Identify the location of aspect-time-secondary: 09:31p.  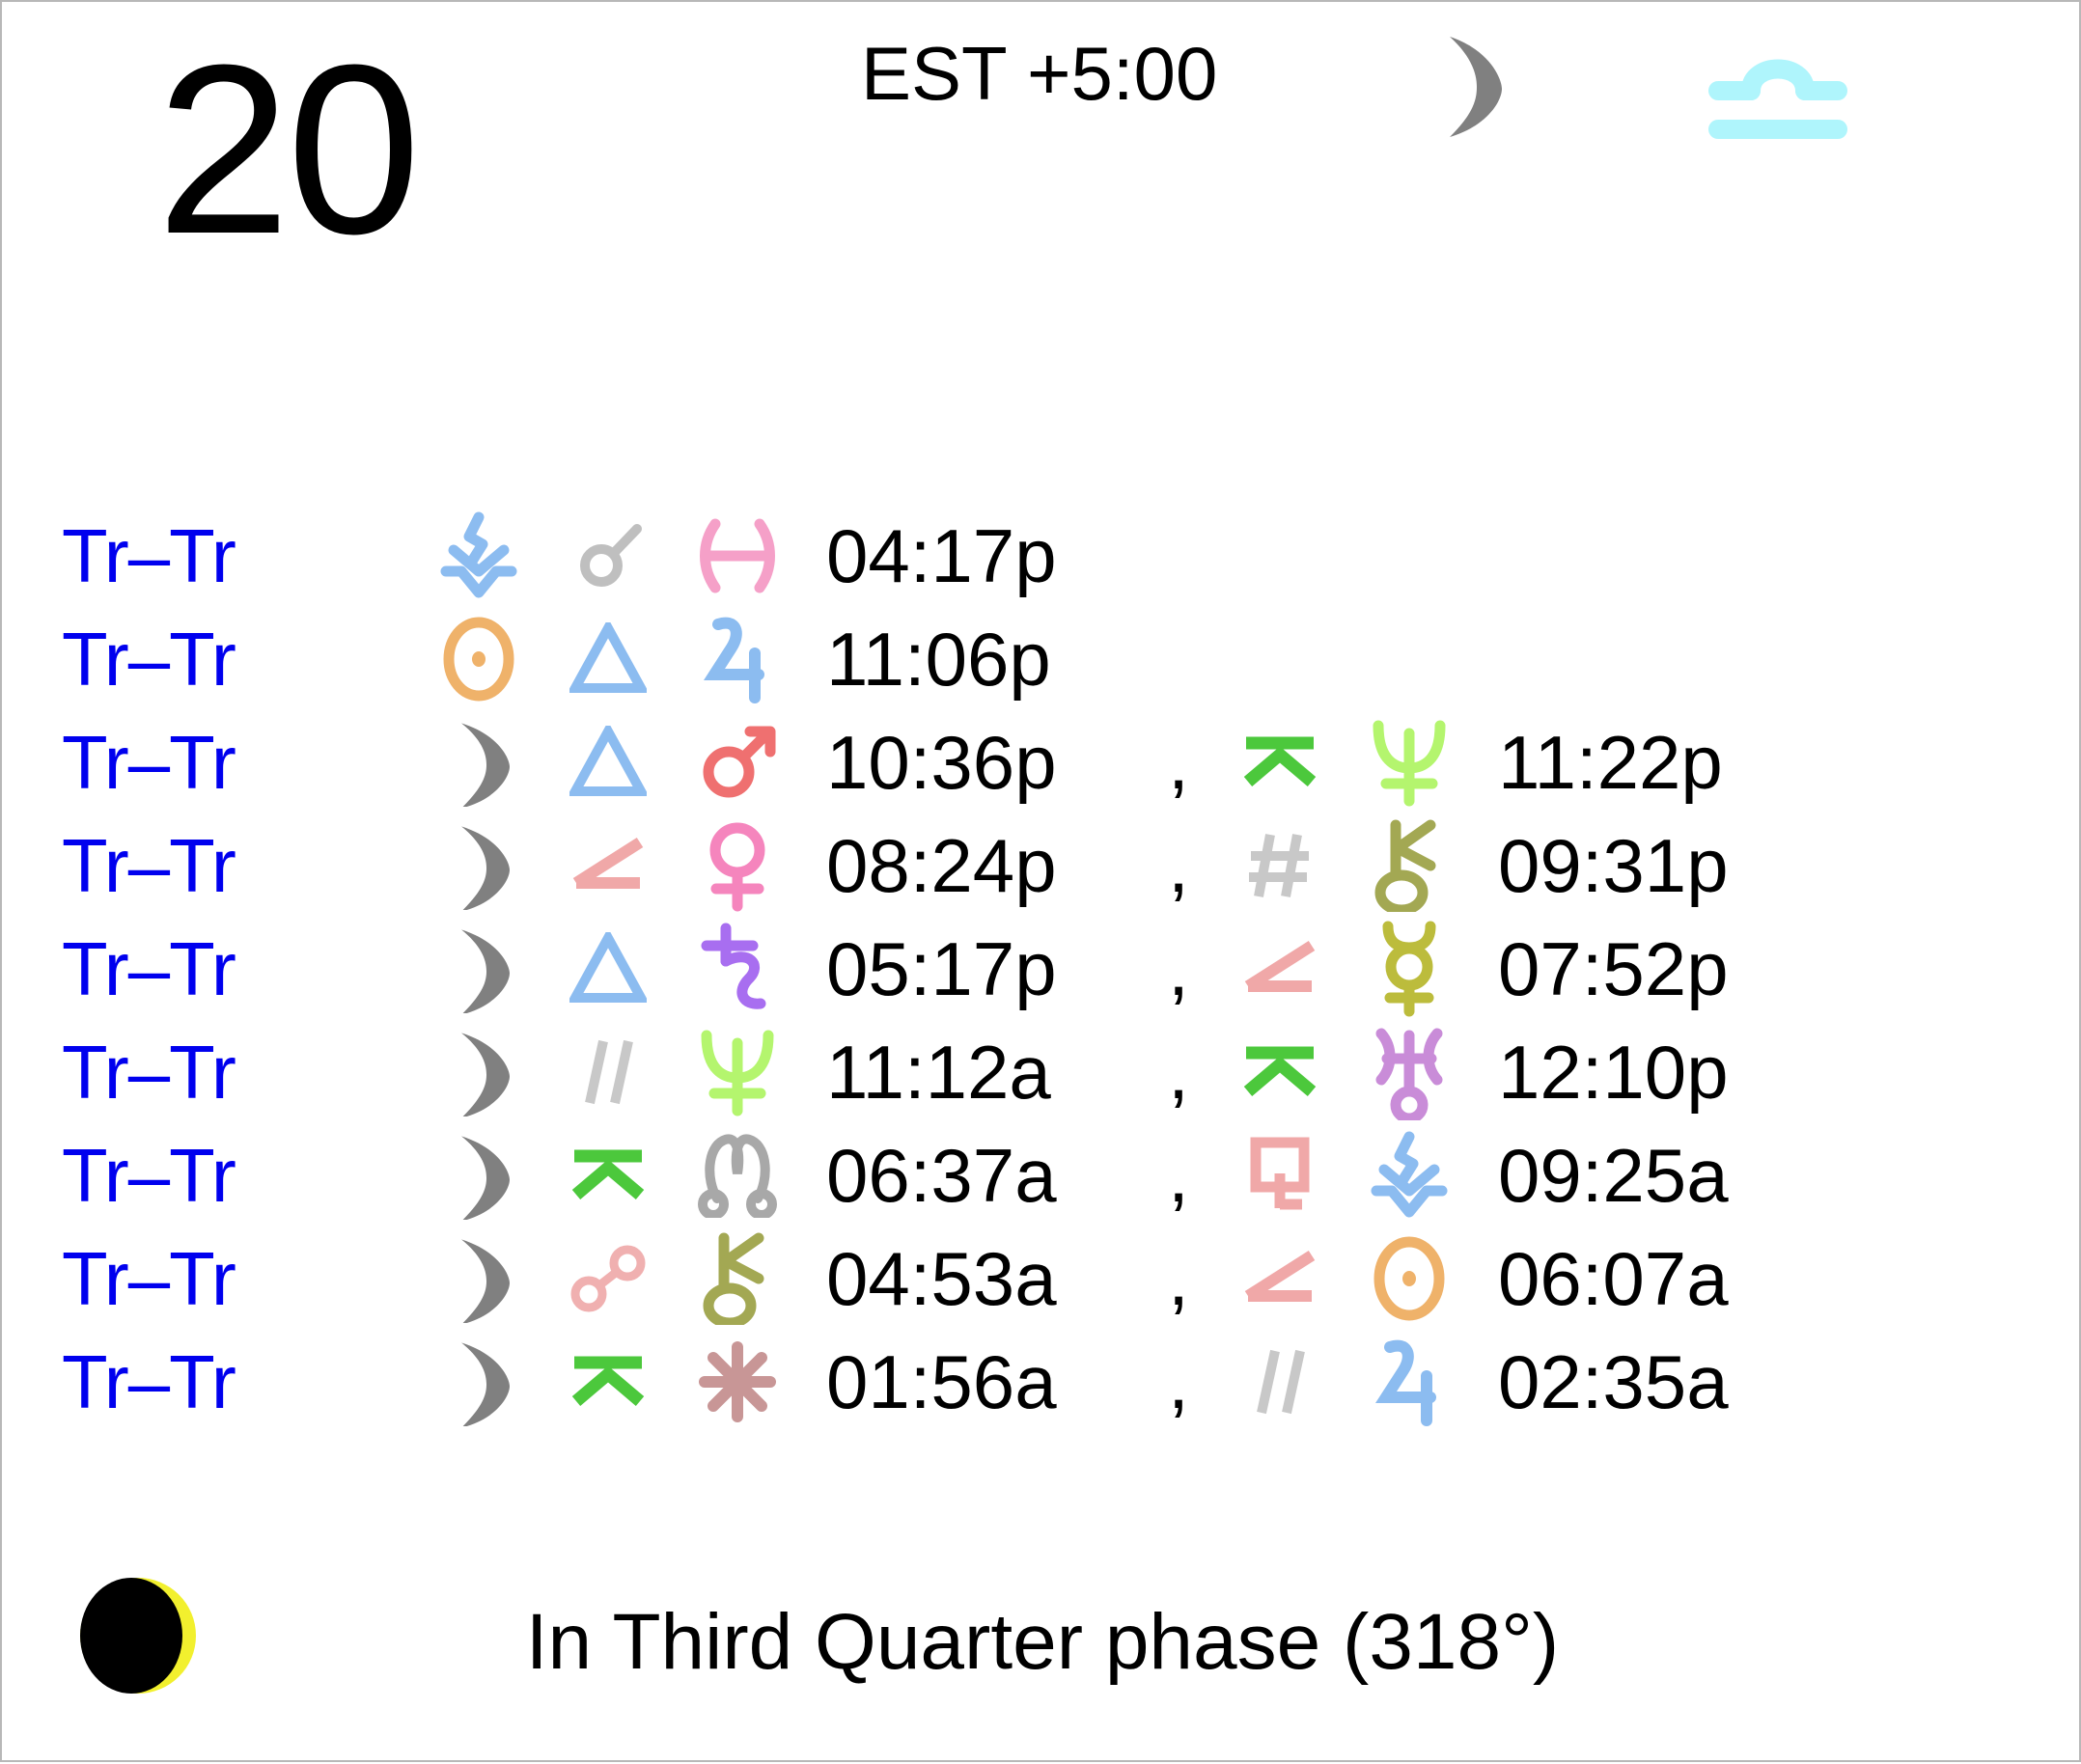
(1614, 865).